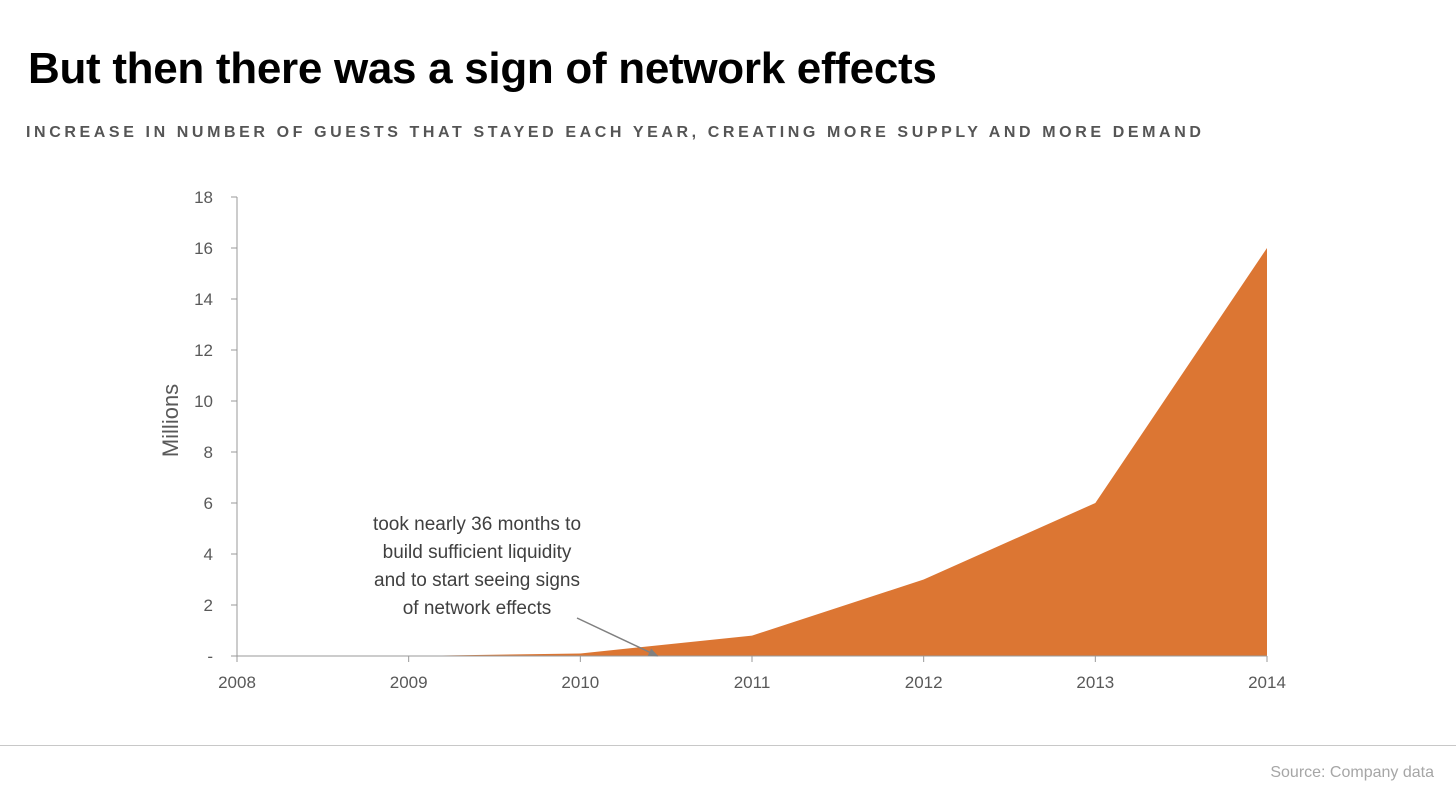 The image size is (1456, 797). I want to click on y-tick-label: -, so click(210, 656).